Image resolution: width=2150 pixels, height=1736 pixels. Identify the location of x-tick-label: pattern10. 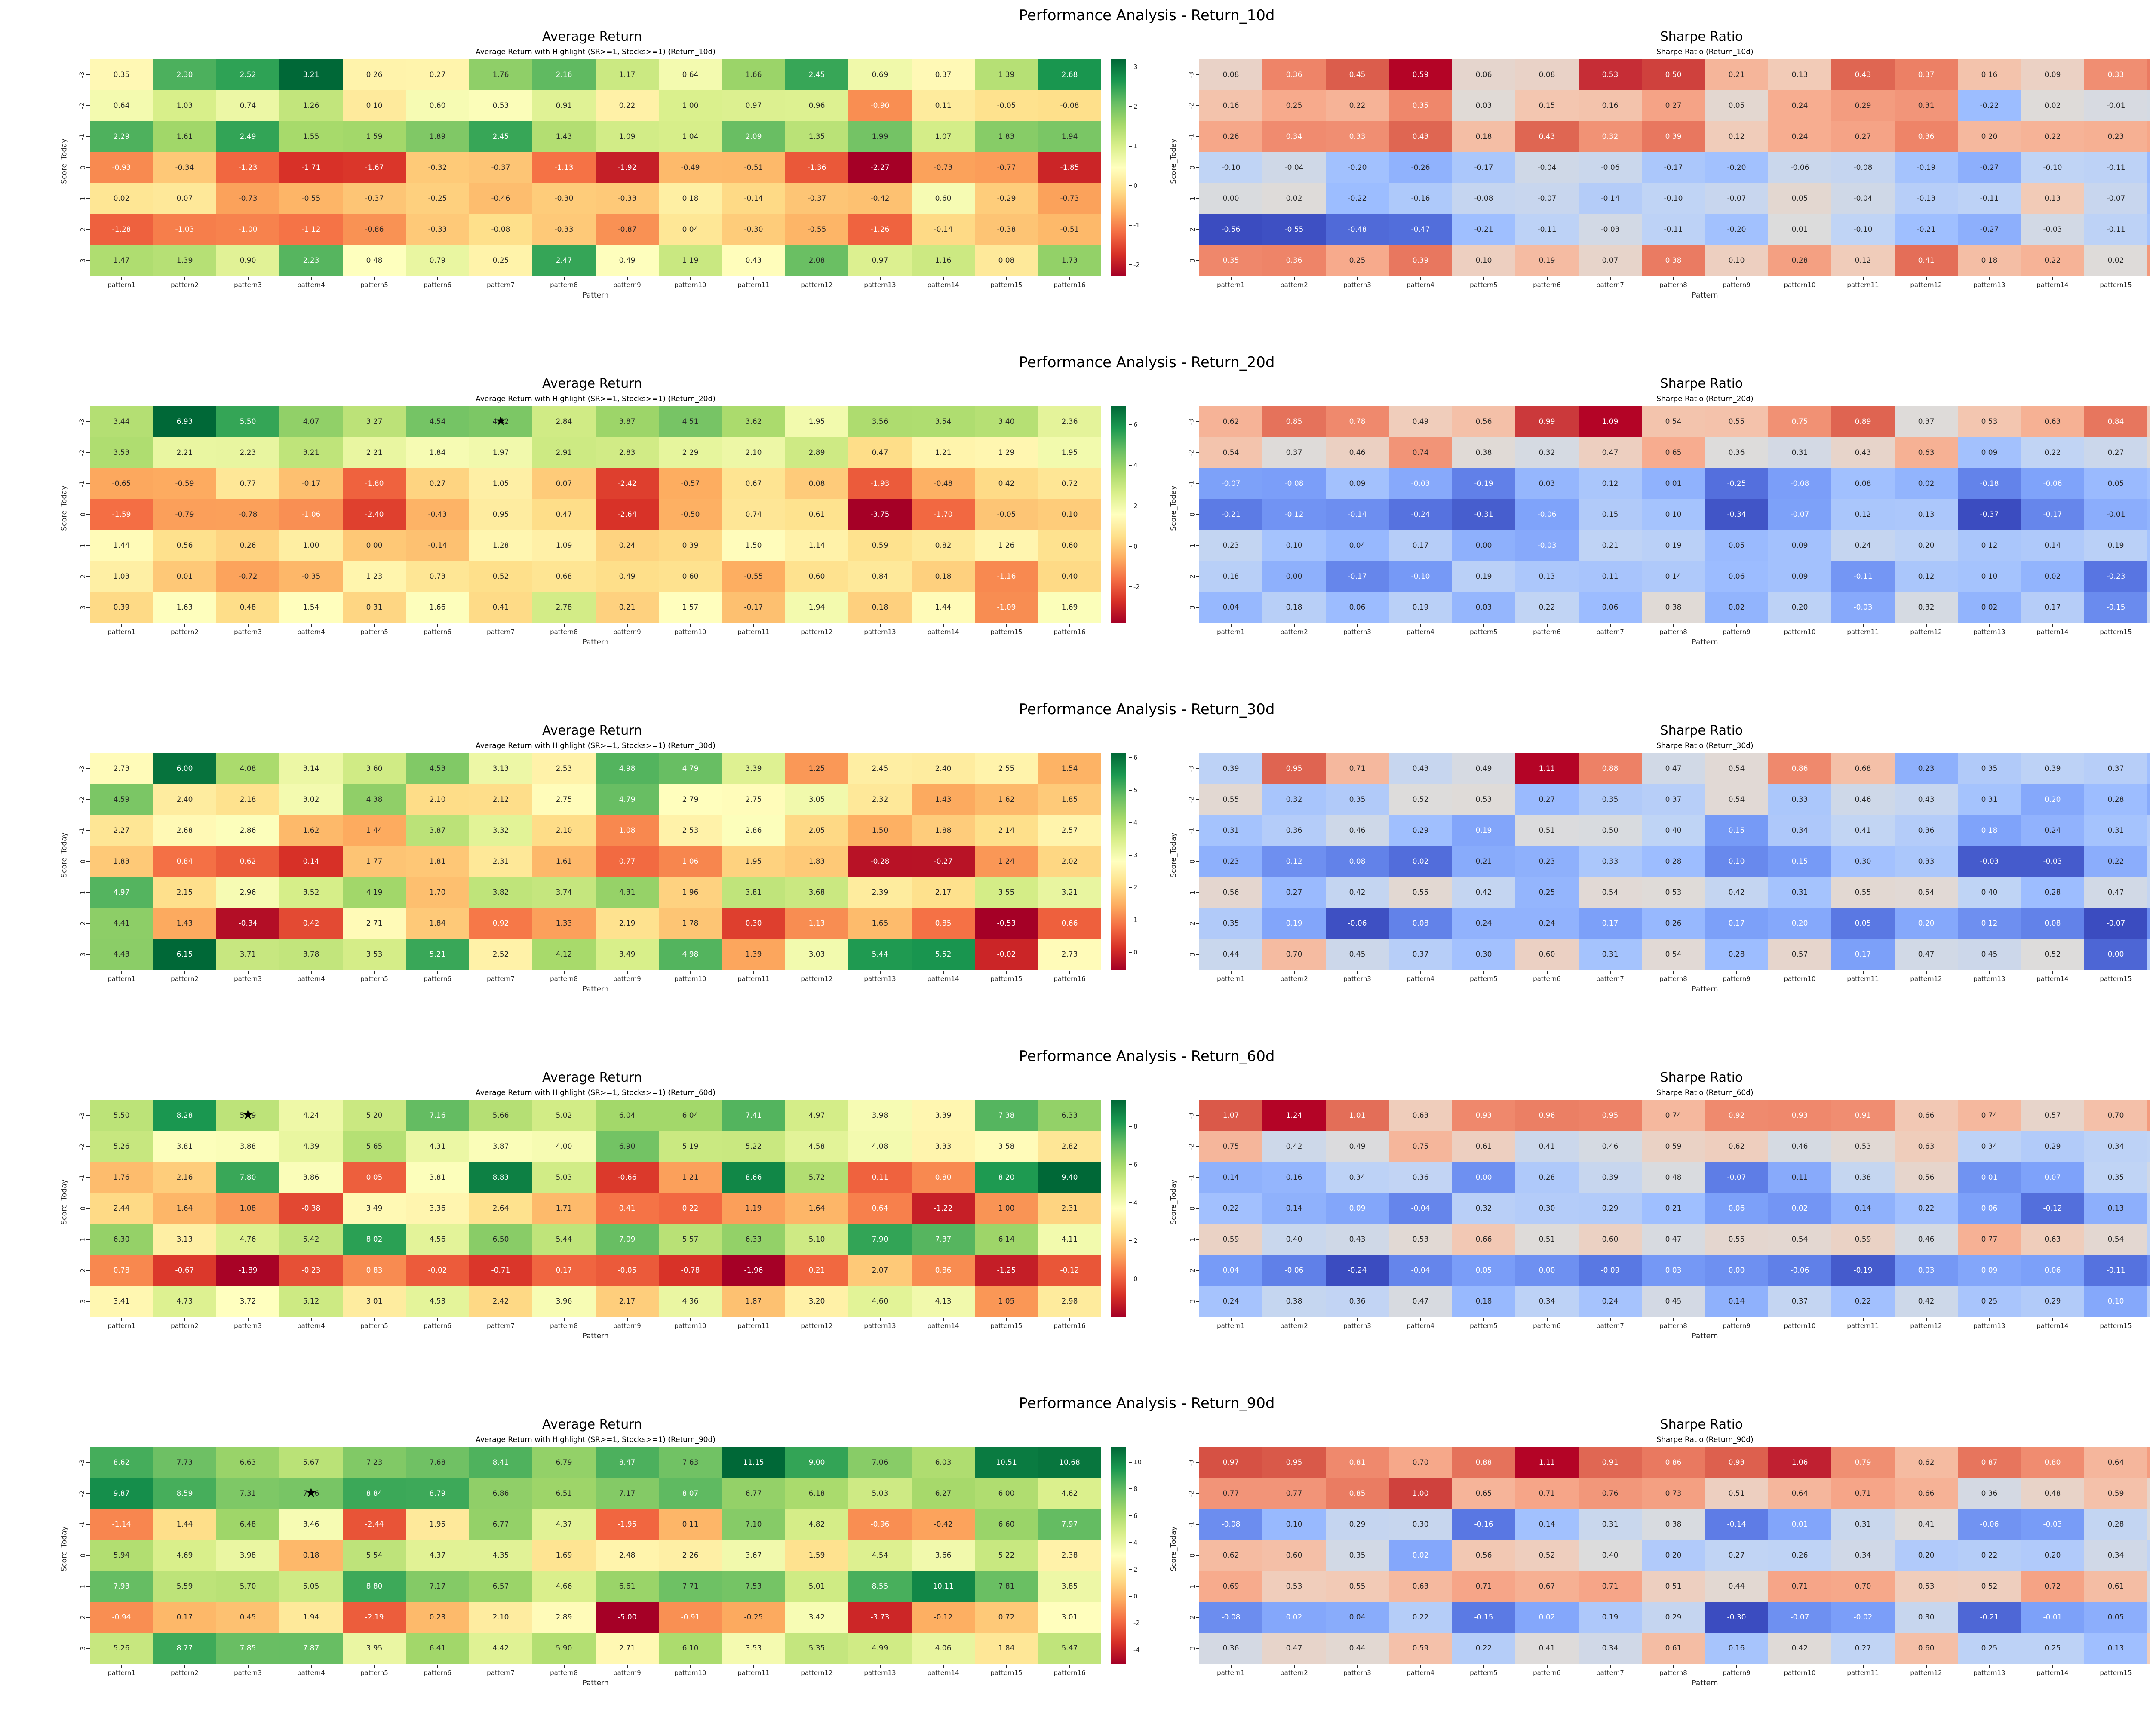
(690, 1326).